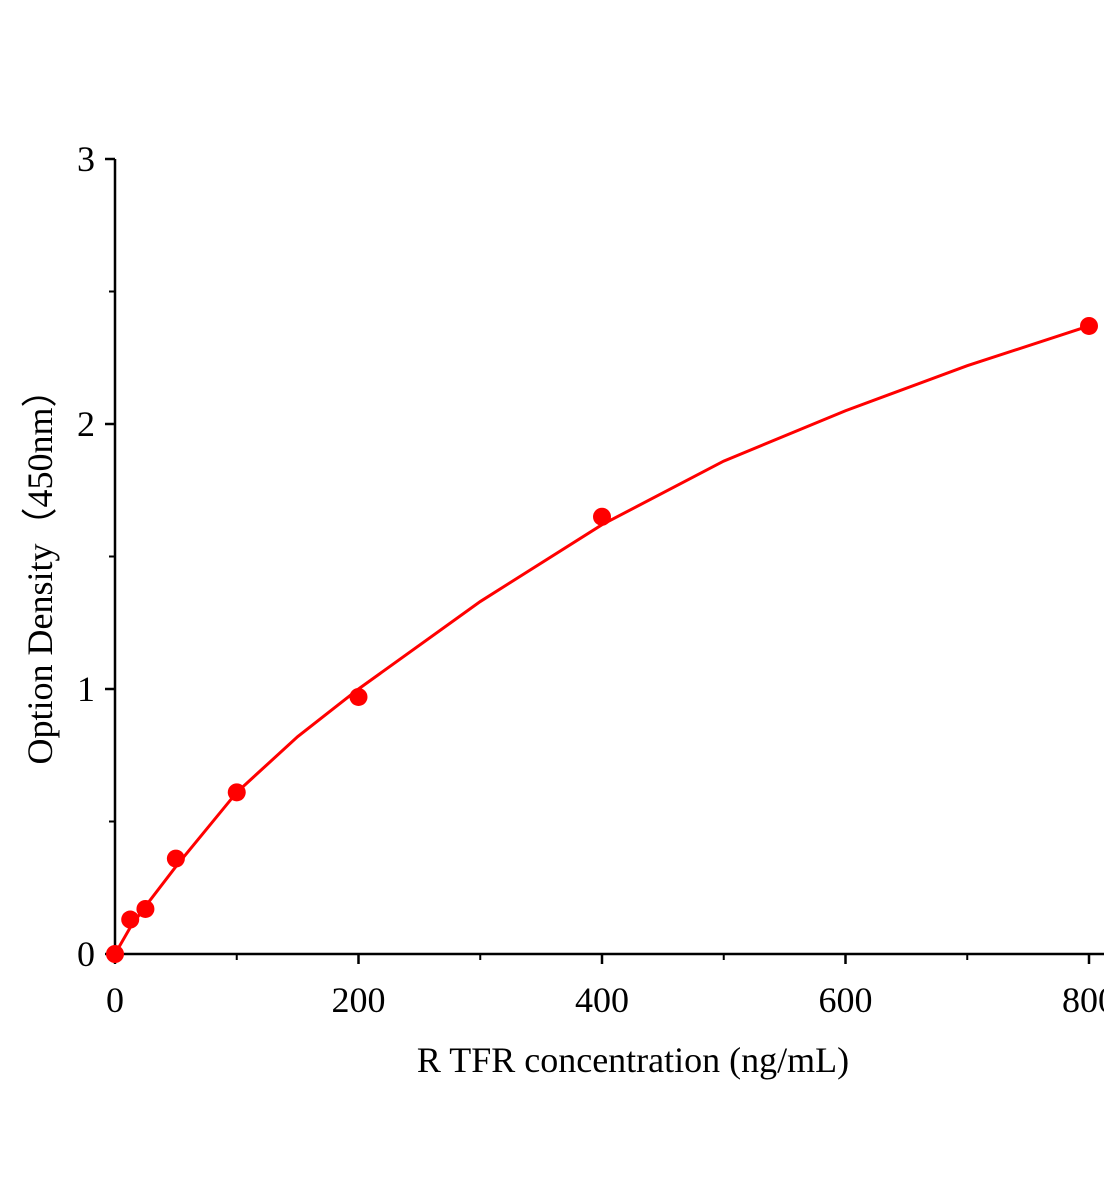 The width and height of the screenshot is (1104, 1200). Describe the element at coordinates (359, 1000) in the screenshot. I see `x-tick-label: 200` at that location.